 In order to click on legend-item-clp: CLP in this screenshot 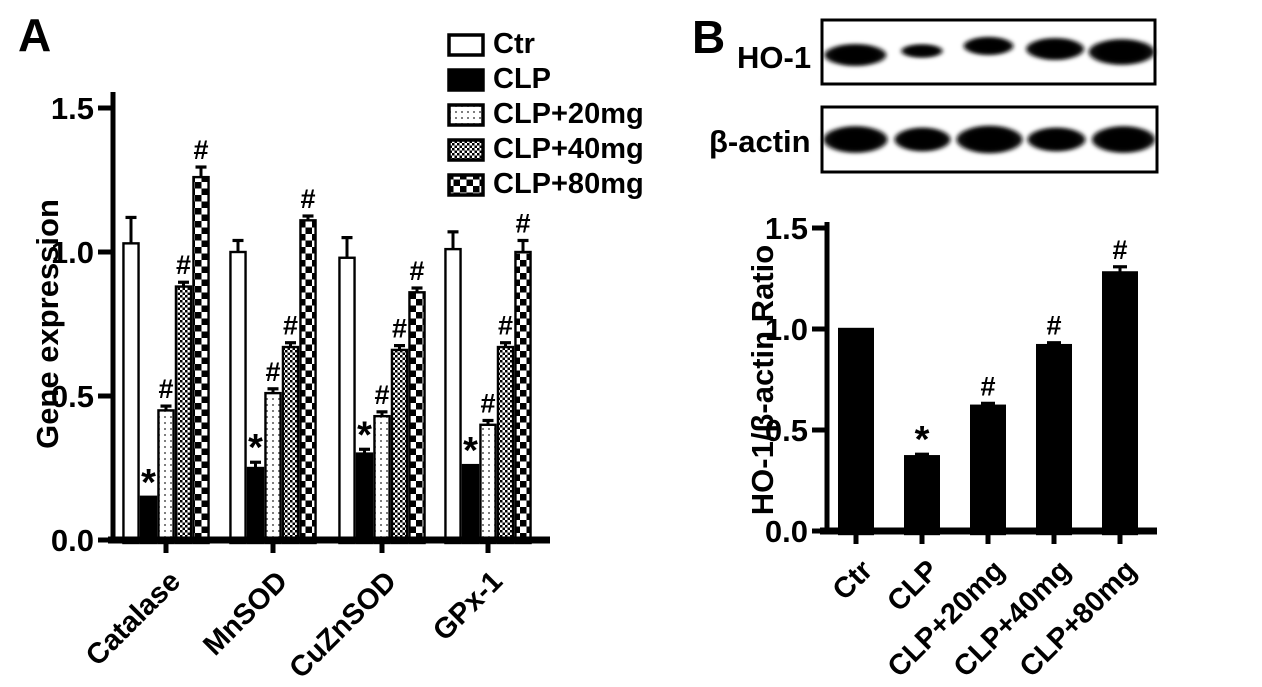, I will do `click(545, 79)`.